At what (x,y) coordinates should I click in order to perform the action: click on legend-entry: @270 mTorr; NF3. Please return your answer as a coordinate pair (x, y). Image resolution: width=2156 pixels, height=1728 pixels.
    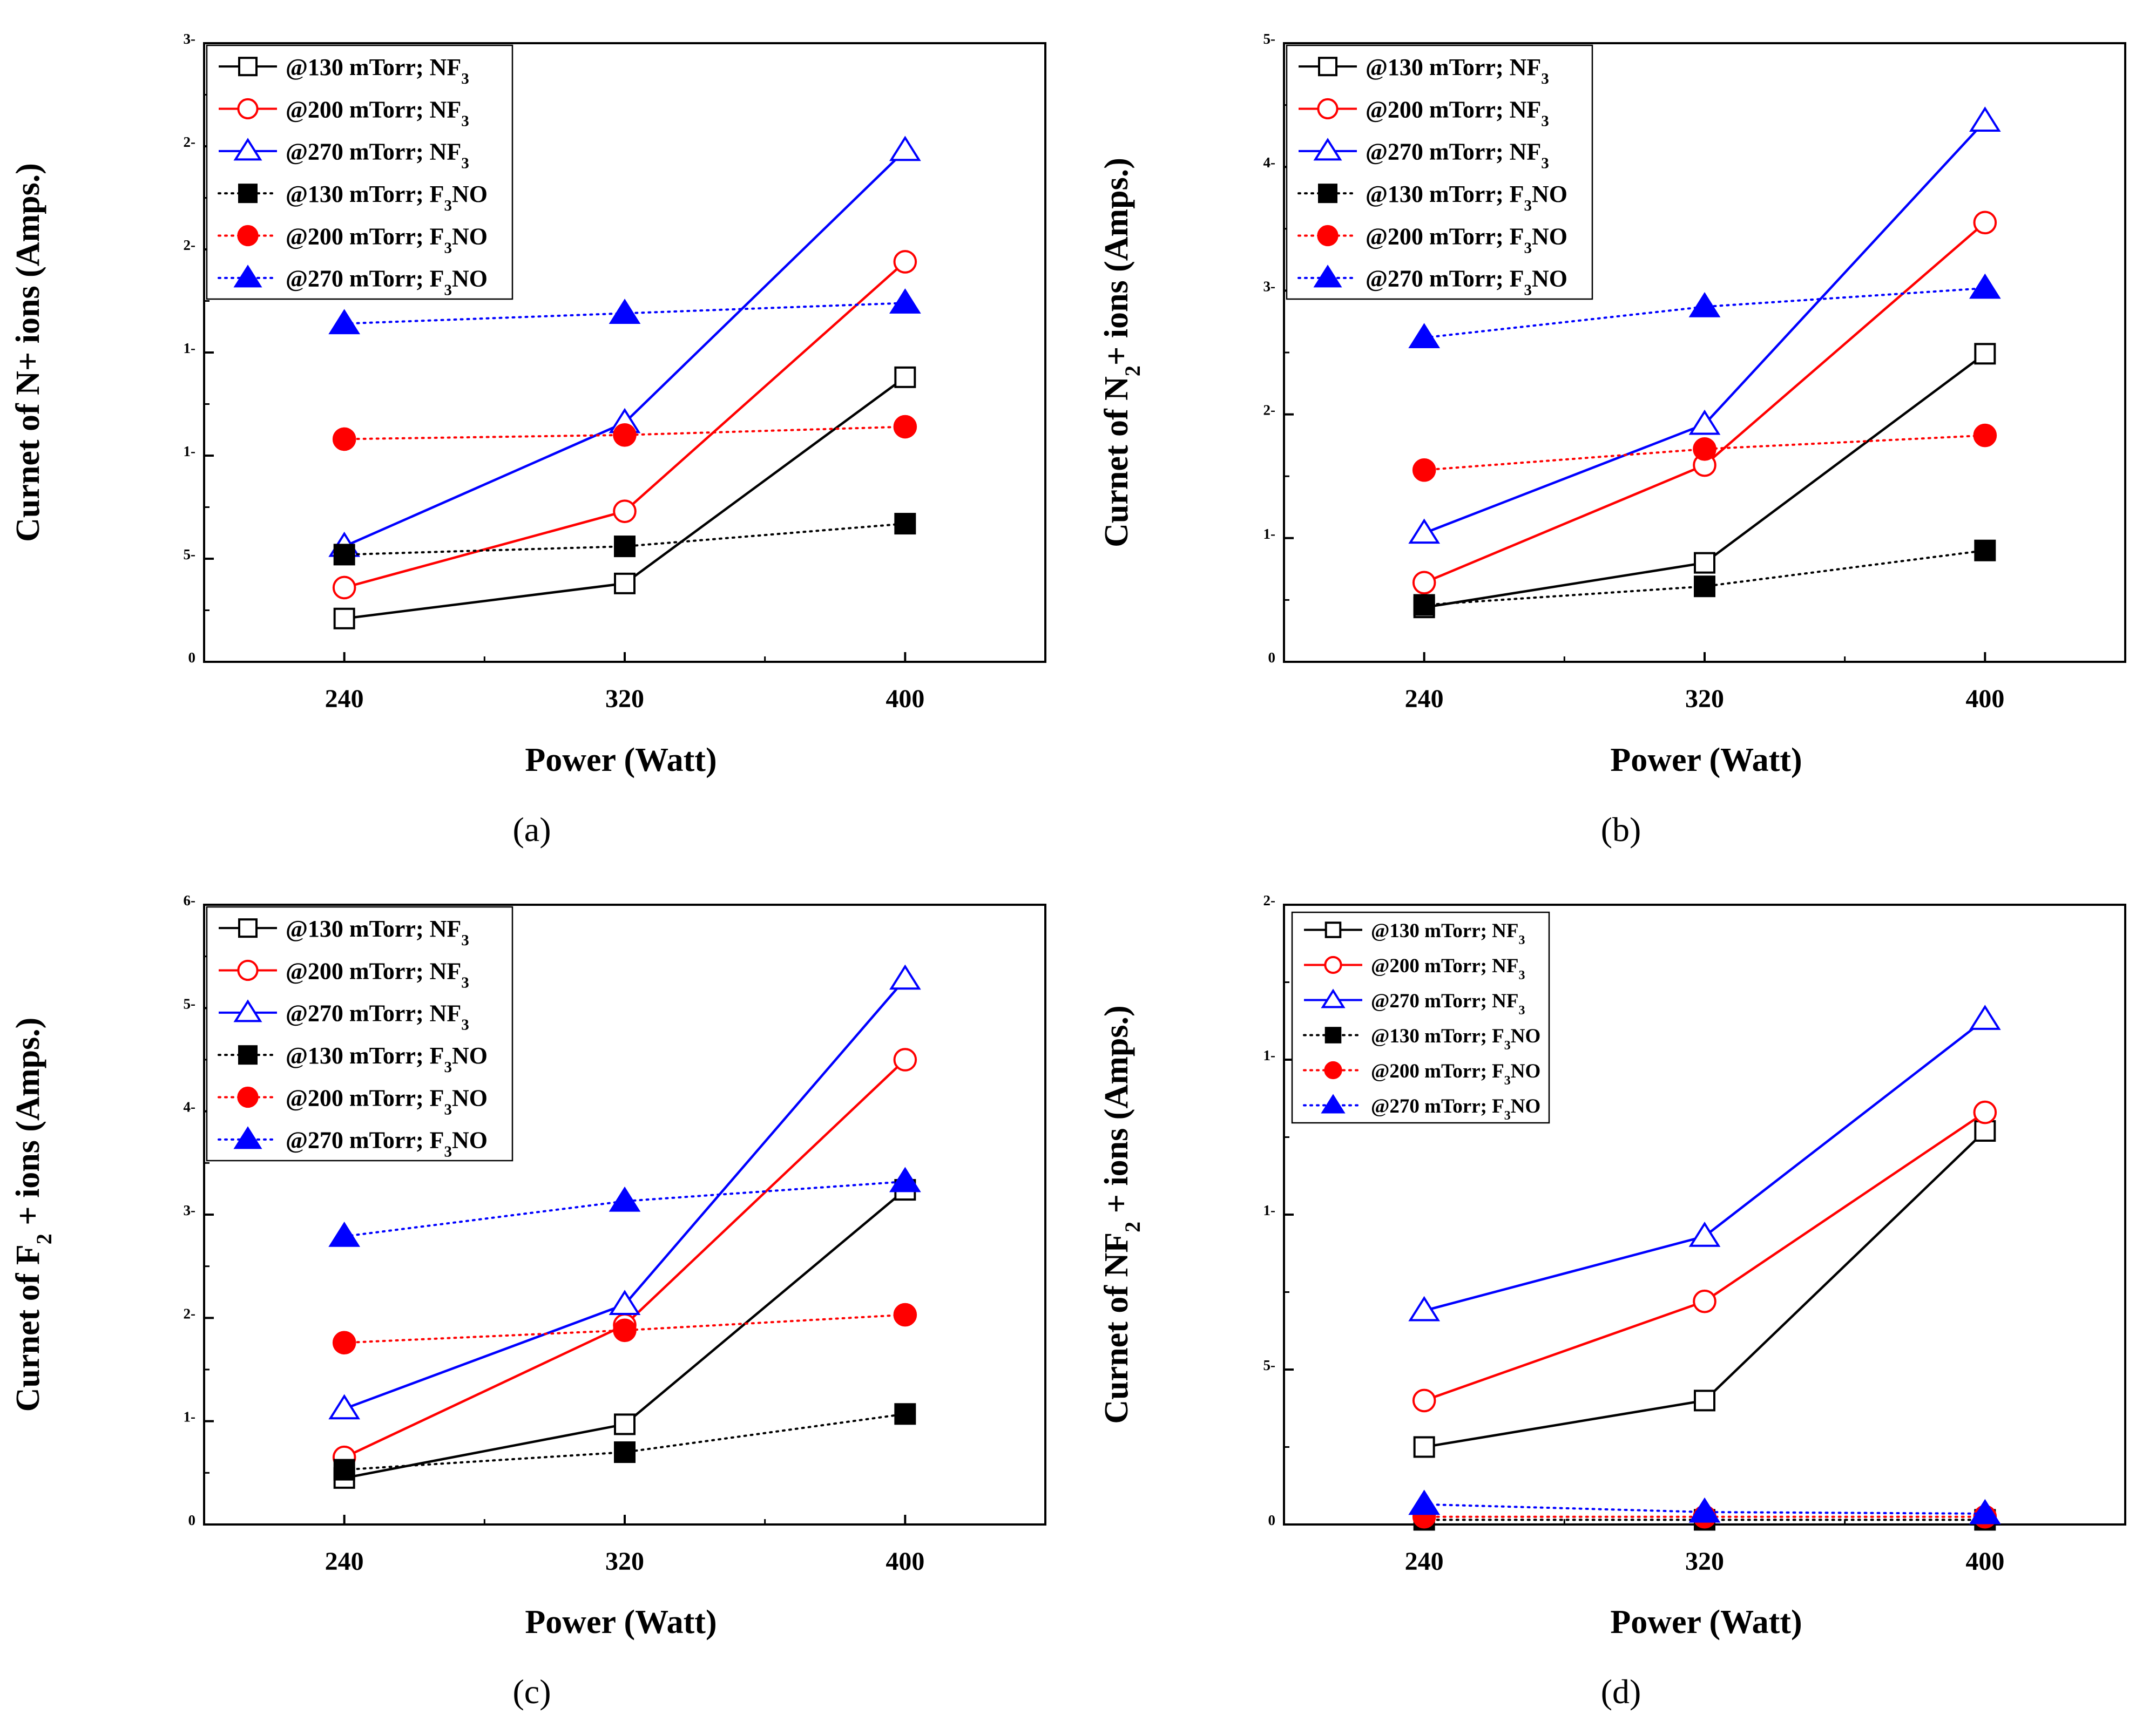
    Looking at the image, I should click on (1457, 156).